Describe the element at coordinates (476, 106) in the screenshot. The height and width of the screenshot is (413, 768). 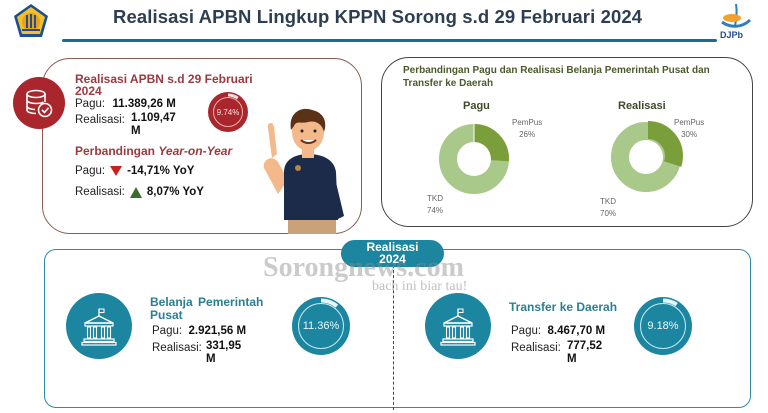
I see `donut-title-pagu: Pagu` at that location.